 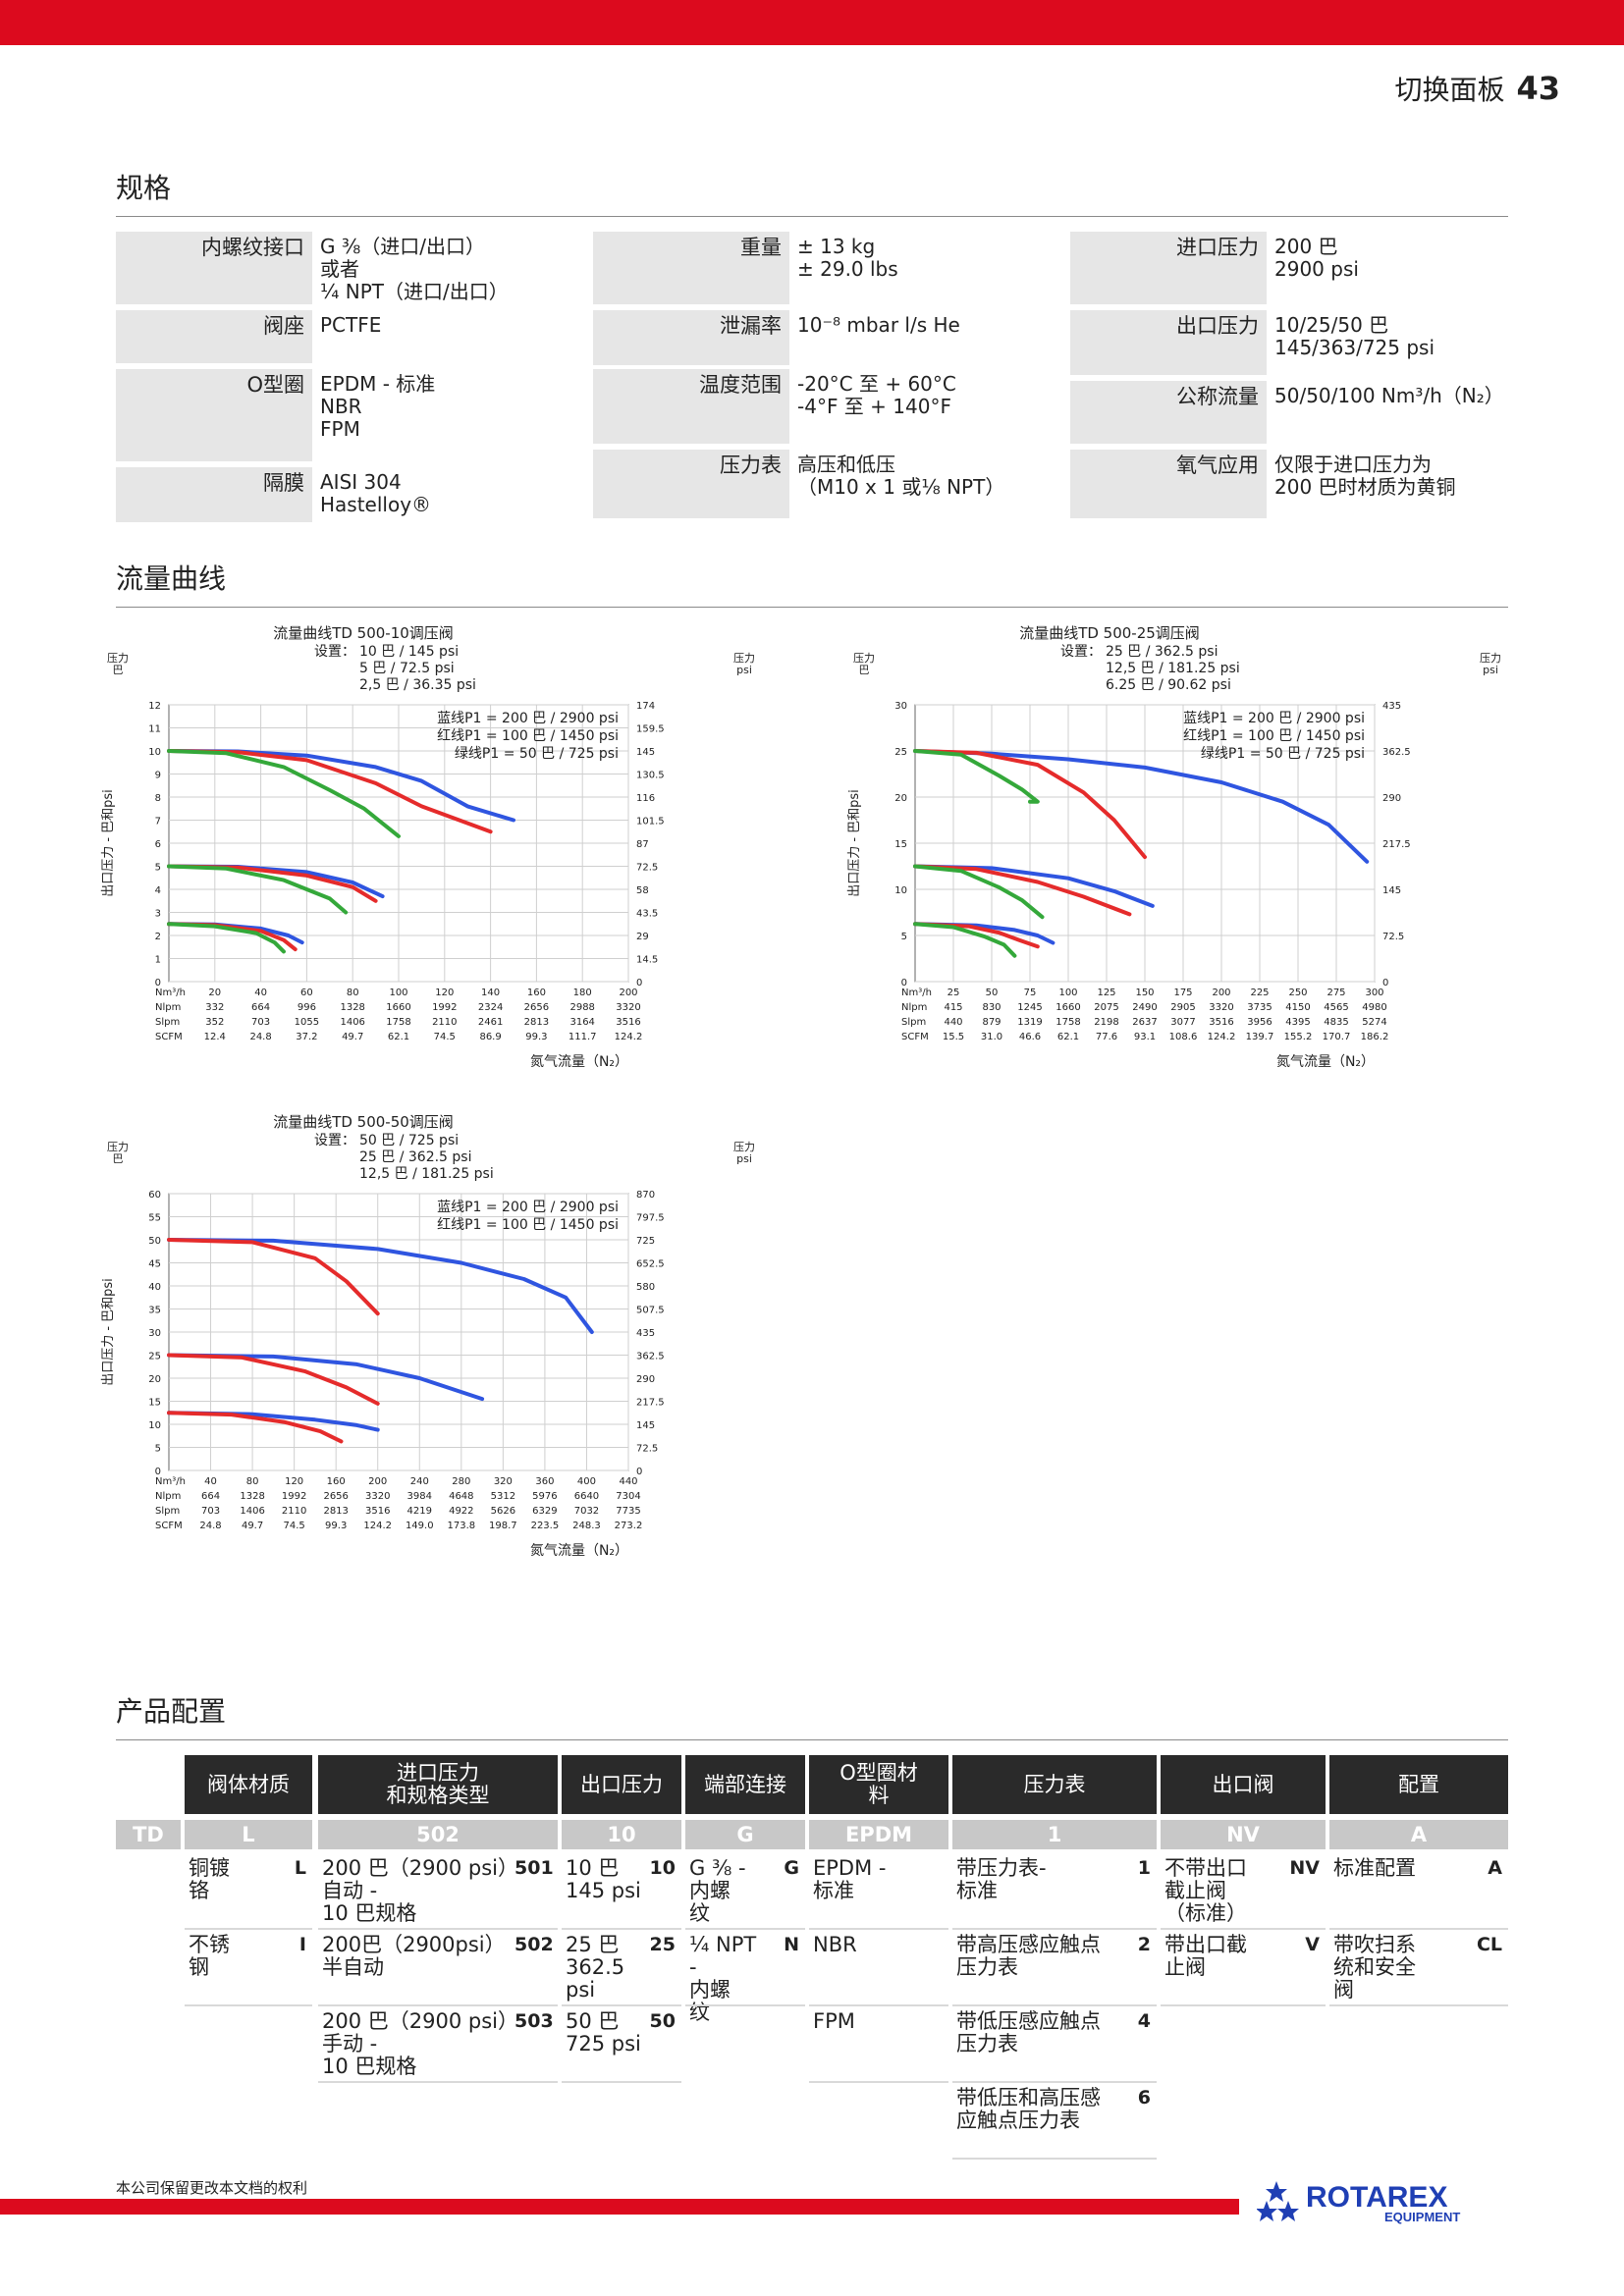 What do you see at coordinates (904, 937) in the screenshot?
I see `y-tick-label: 5` at bounding box center [904, 937].